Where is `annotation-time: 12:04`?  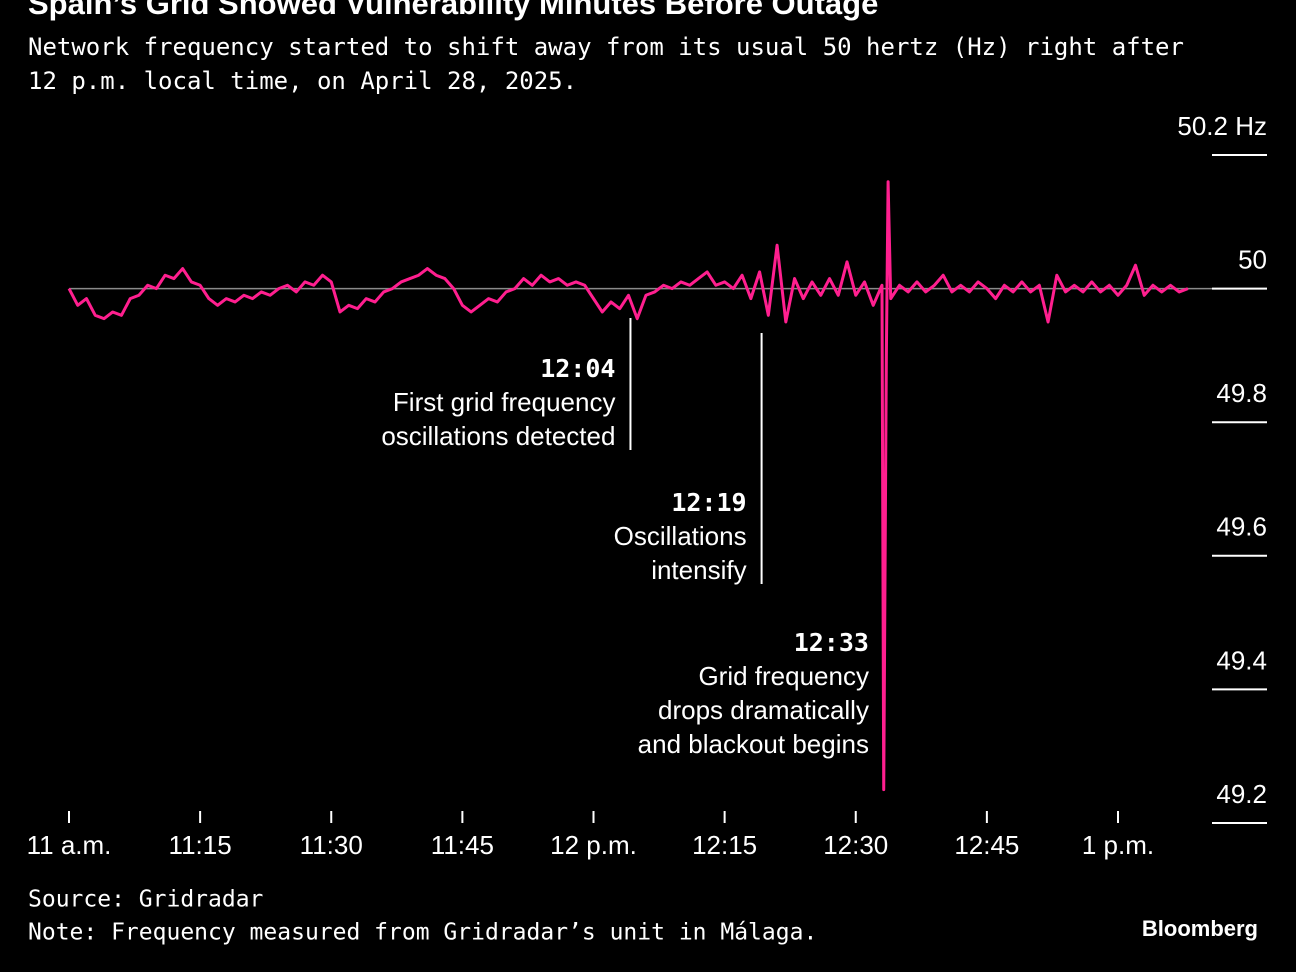
annotation-time: 12:04 is located at coordinates (577, 368).